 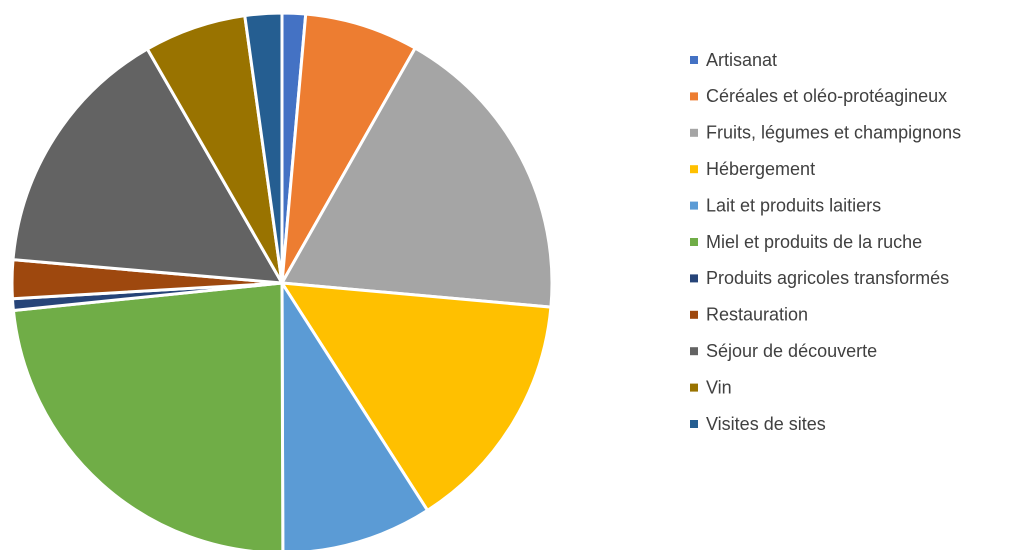 I want to click on legend-label: Vin, so click(x=719, y=387).